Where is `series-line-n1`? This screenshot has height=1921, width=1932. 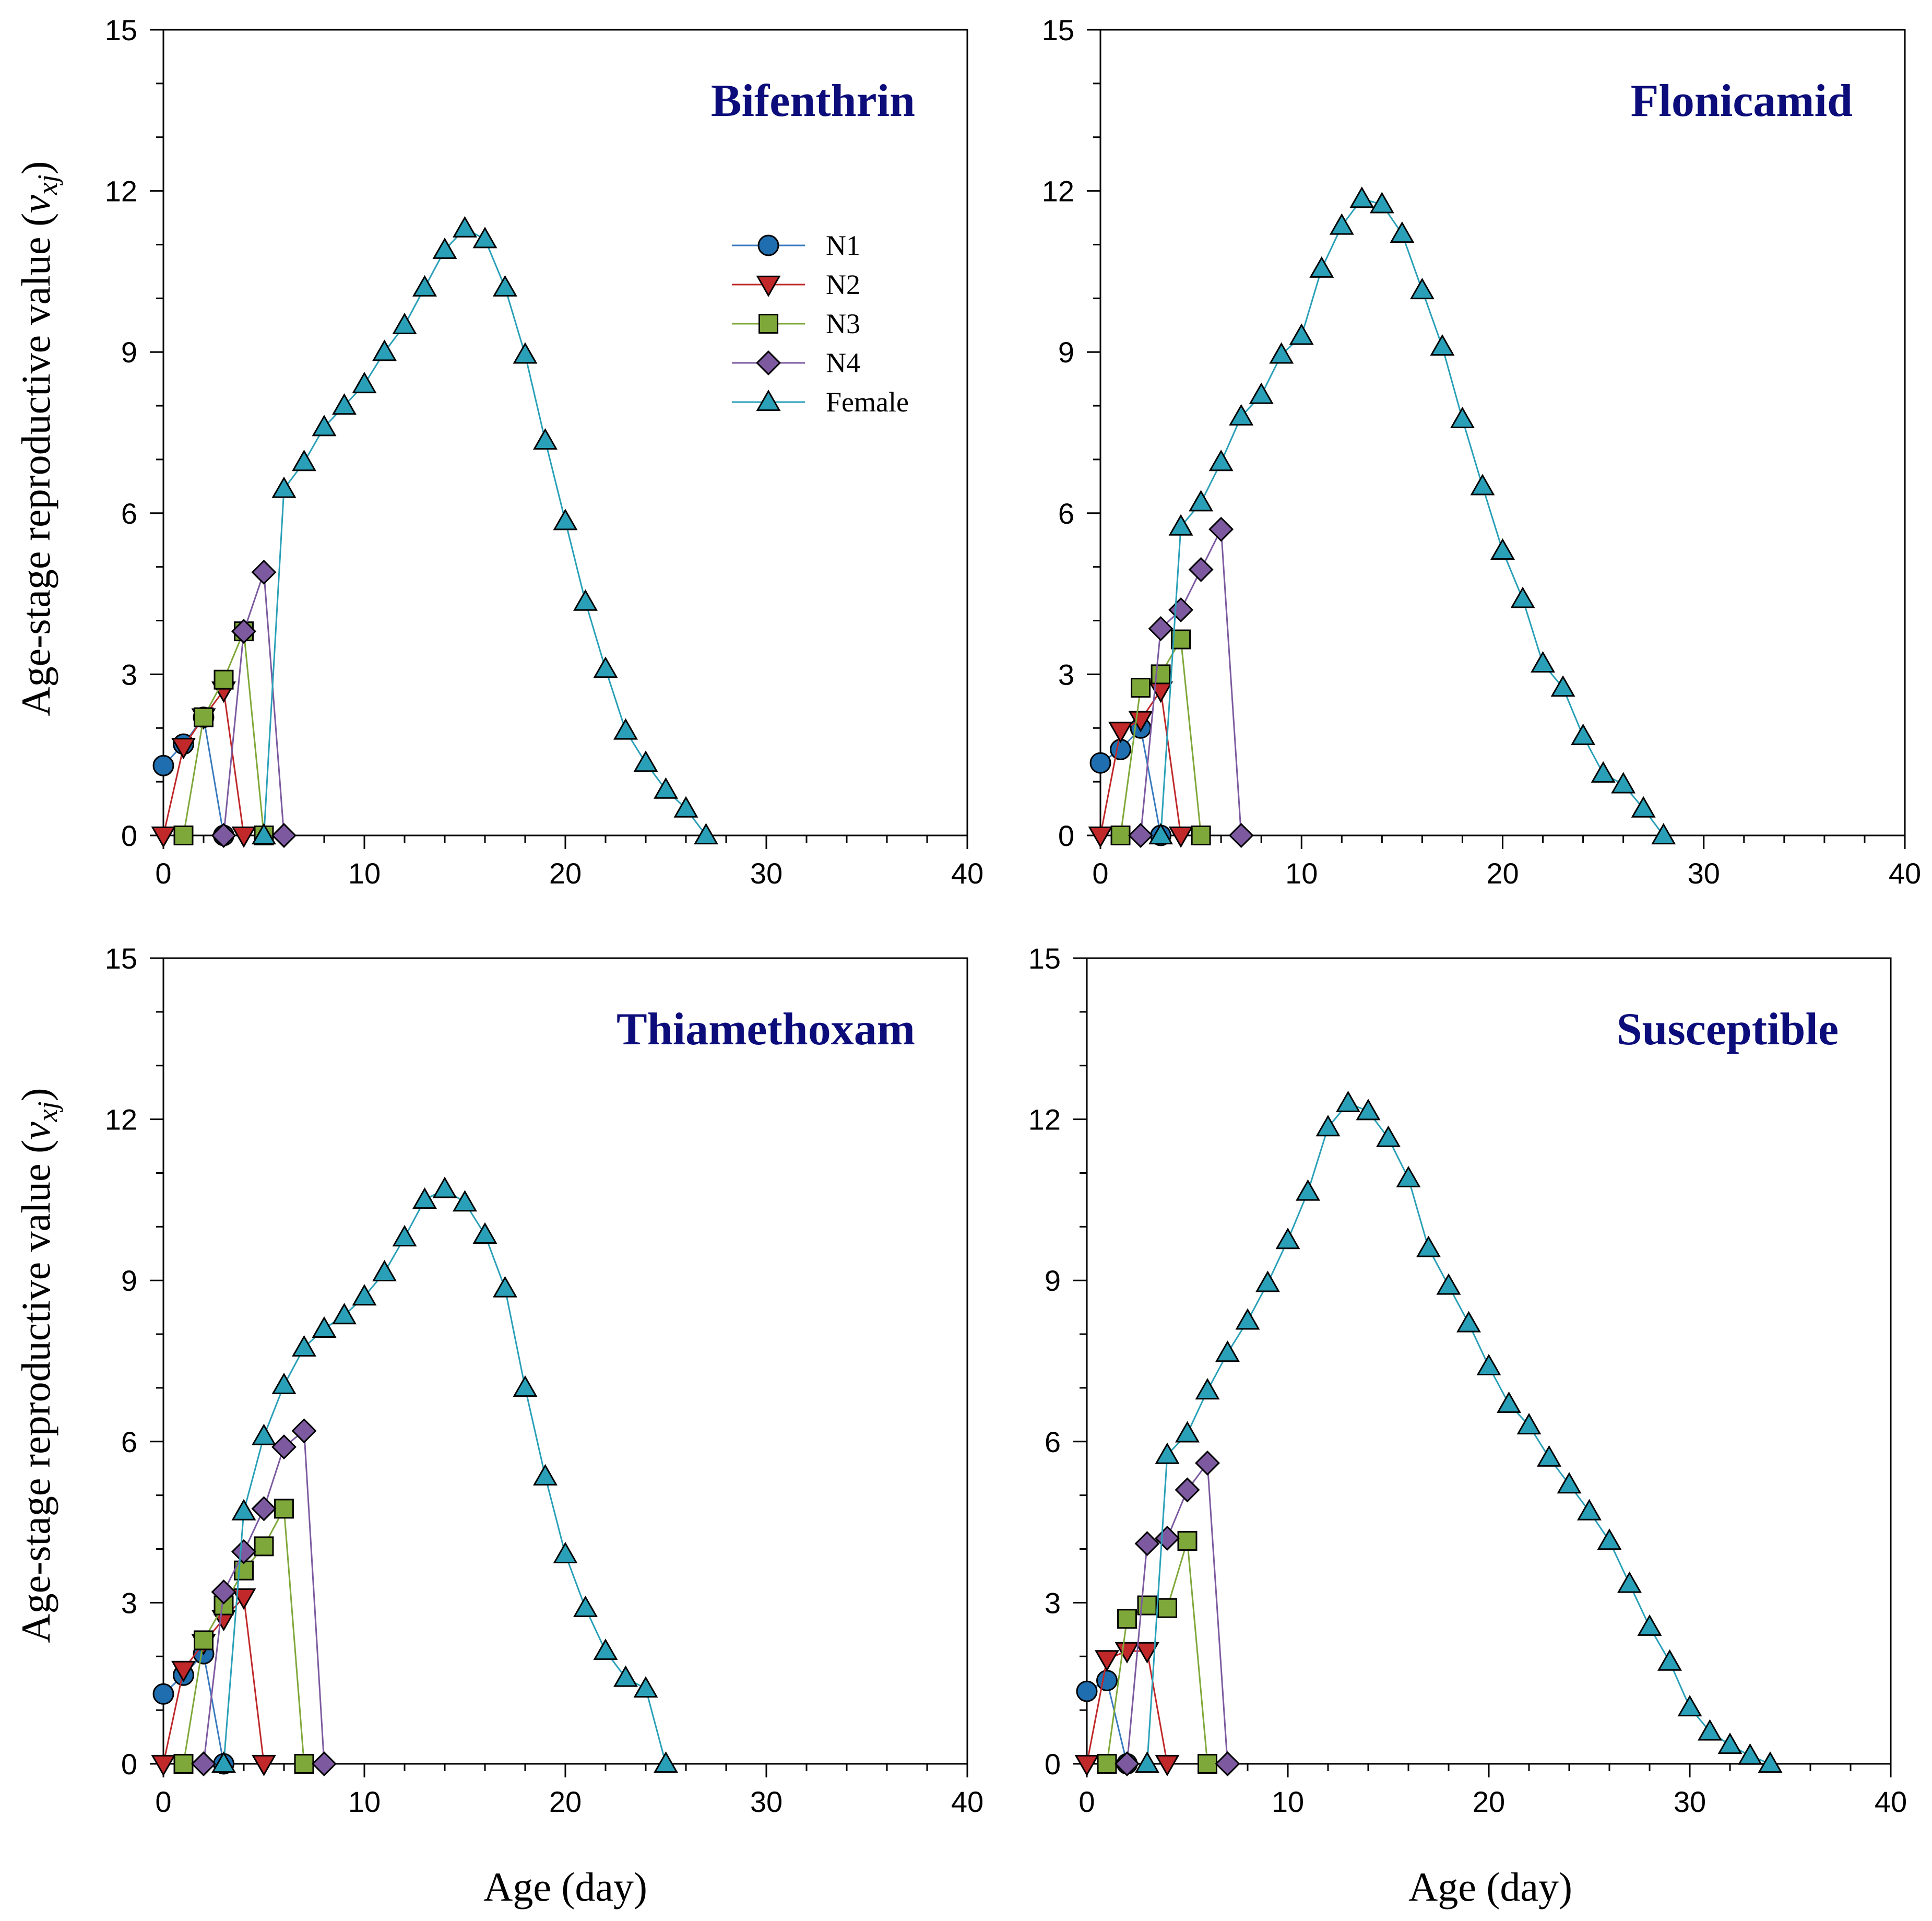
series-line-n1 is located at coordinates (1131, 781).